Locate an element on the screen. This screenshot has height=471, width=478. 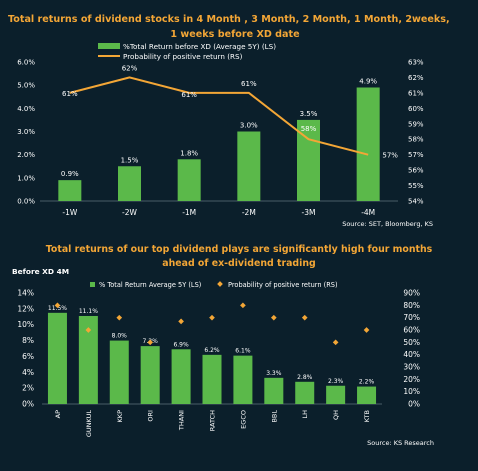
chart2-x-tick: KTB is located at coordinates (367, 416).